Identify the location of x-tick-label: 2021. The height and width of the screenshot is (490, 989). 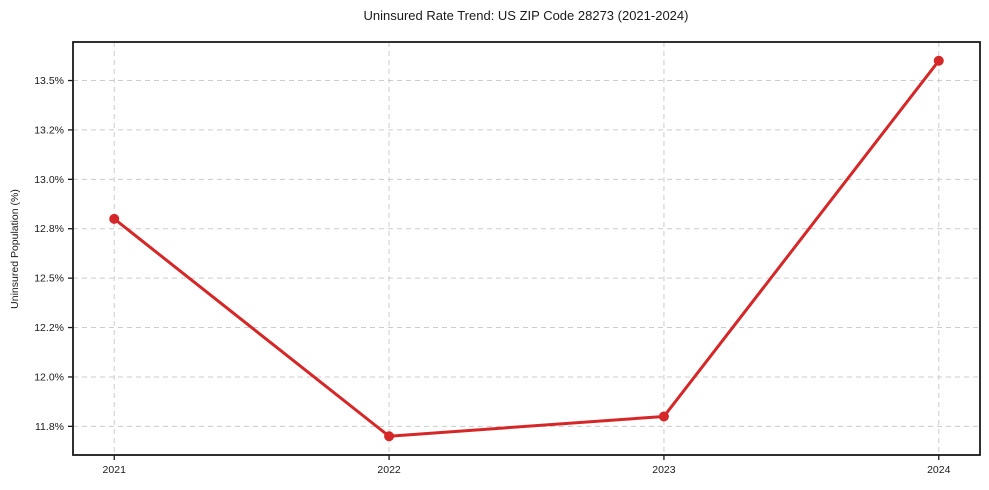
(115, 470).